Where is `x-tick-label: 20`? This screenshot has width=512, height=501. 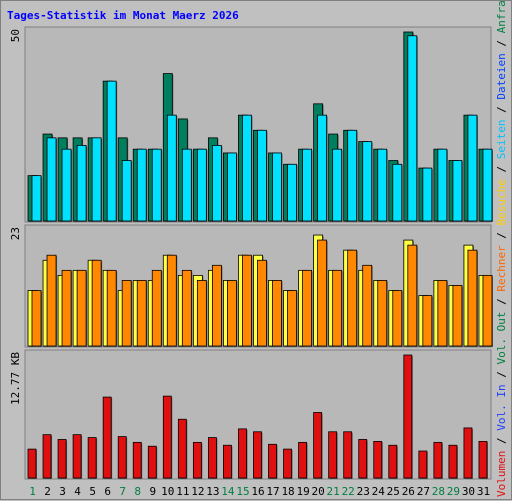 x-tick-label: 20 is located at coordinates (318, 491).